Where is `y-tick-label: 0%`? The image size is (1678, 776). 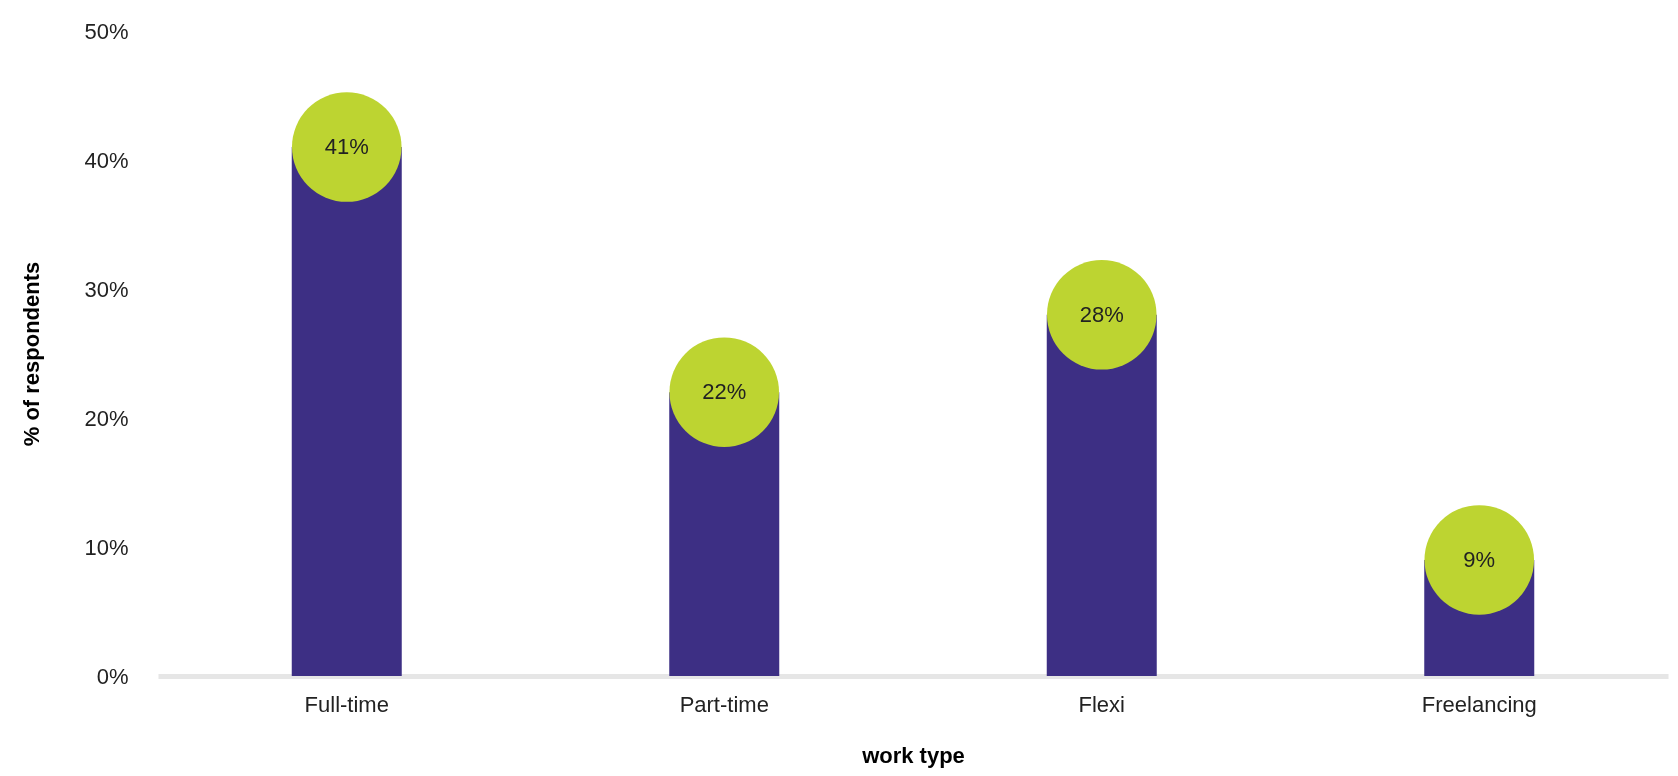 y-tick-label: 0% is located at coordinates (112, 676).